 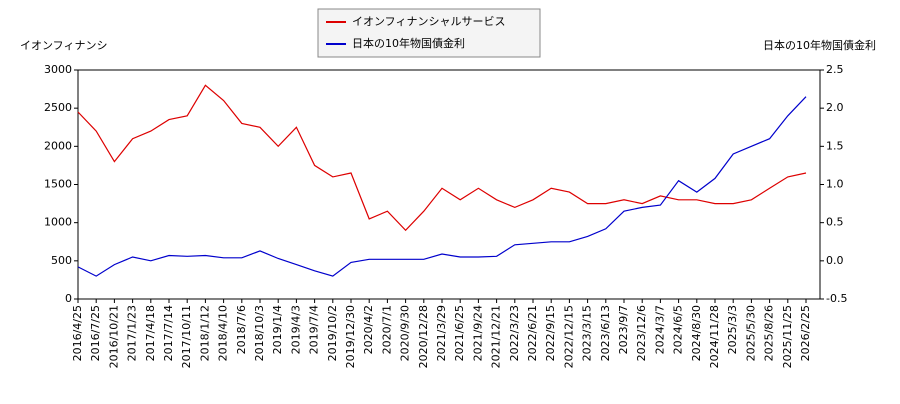 I want to click on x-tick-label: 2020/9/30, so click(x=405, y=333).